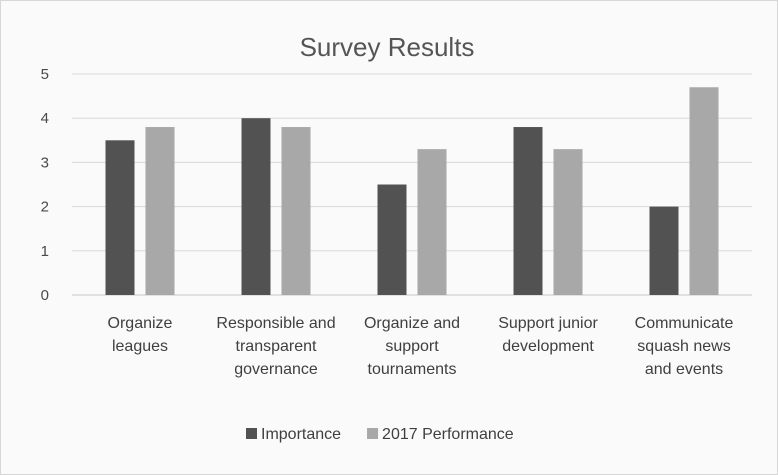 The image size is (778, 475). What do you see at coordinates (45, 74) in the screenshot?
I see `y-tick-label: 5` at bounding box center [45, 74].